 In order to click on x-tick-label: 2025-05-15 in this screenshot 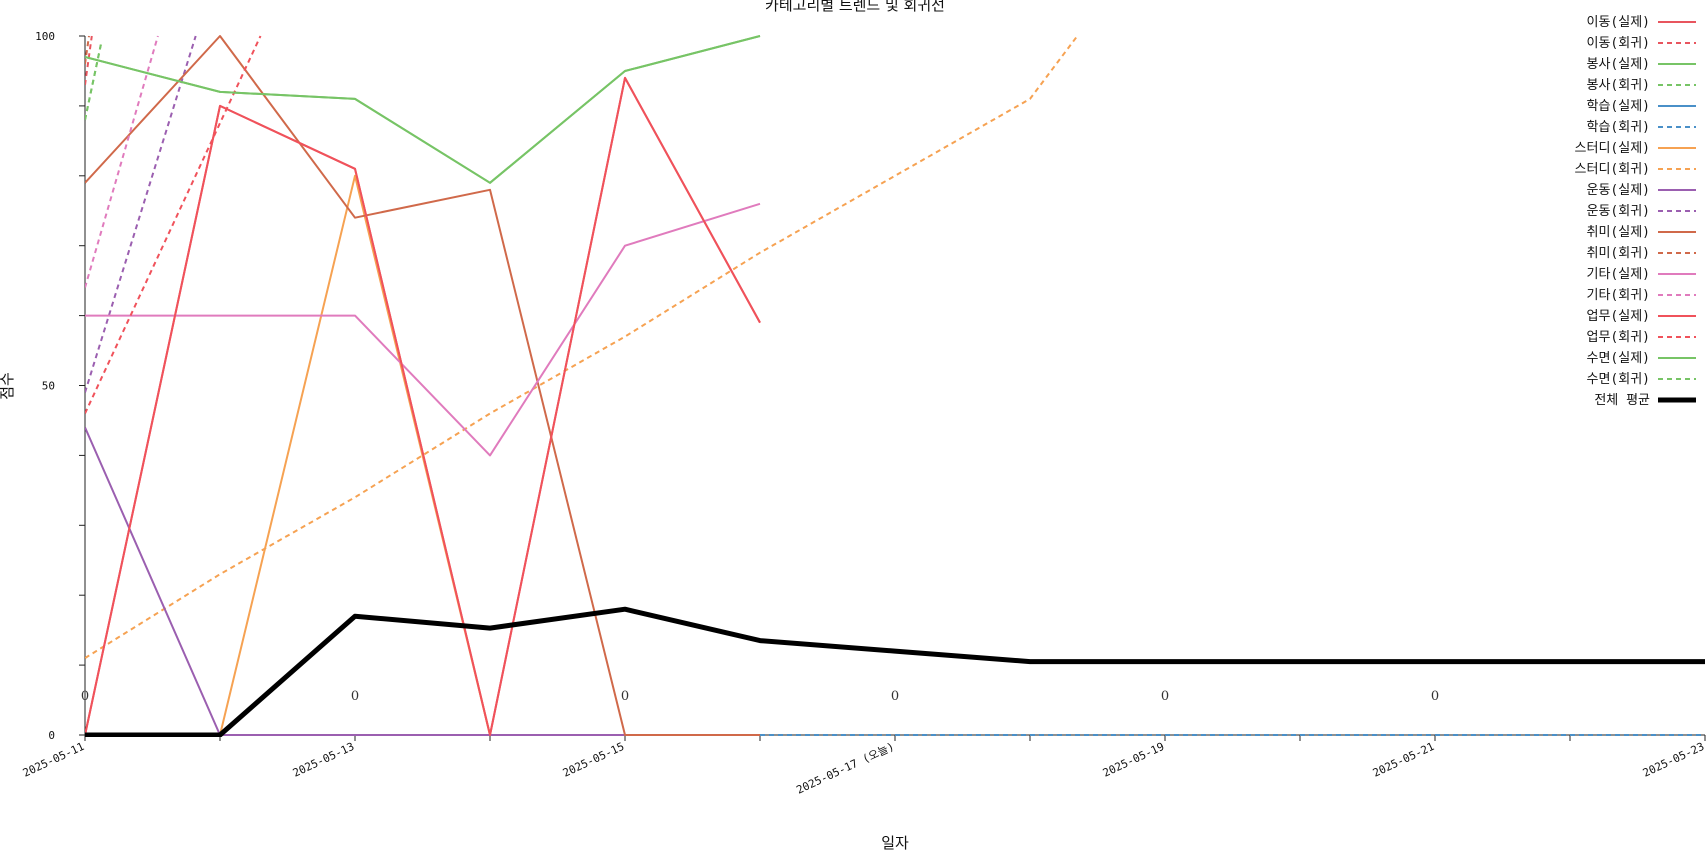, I will do `click(594, 760)`.